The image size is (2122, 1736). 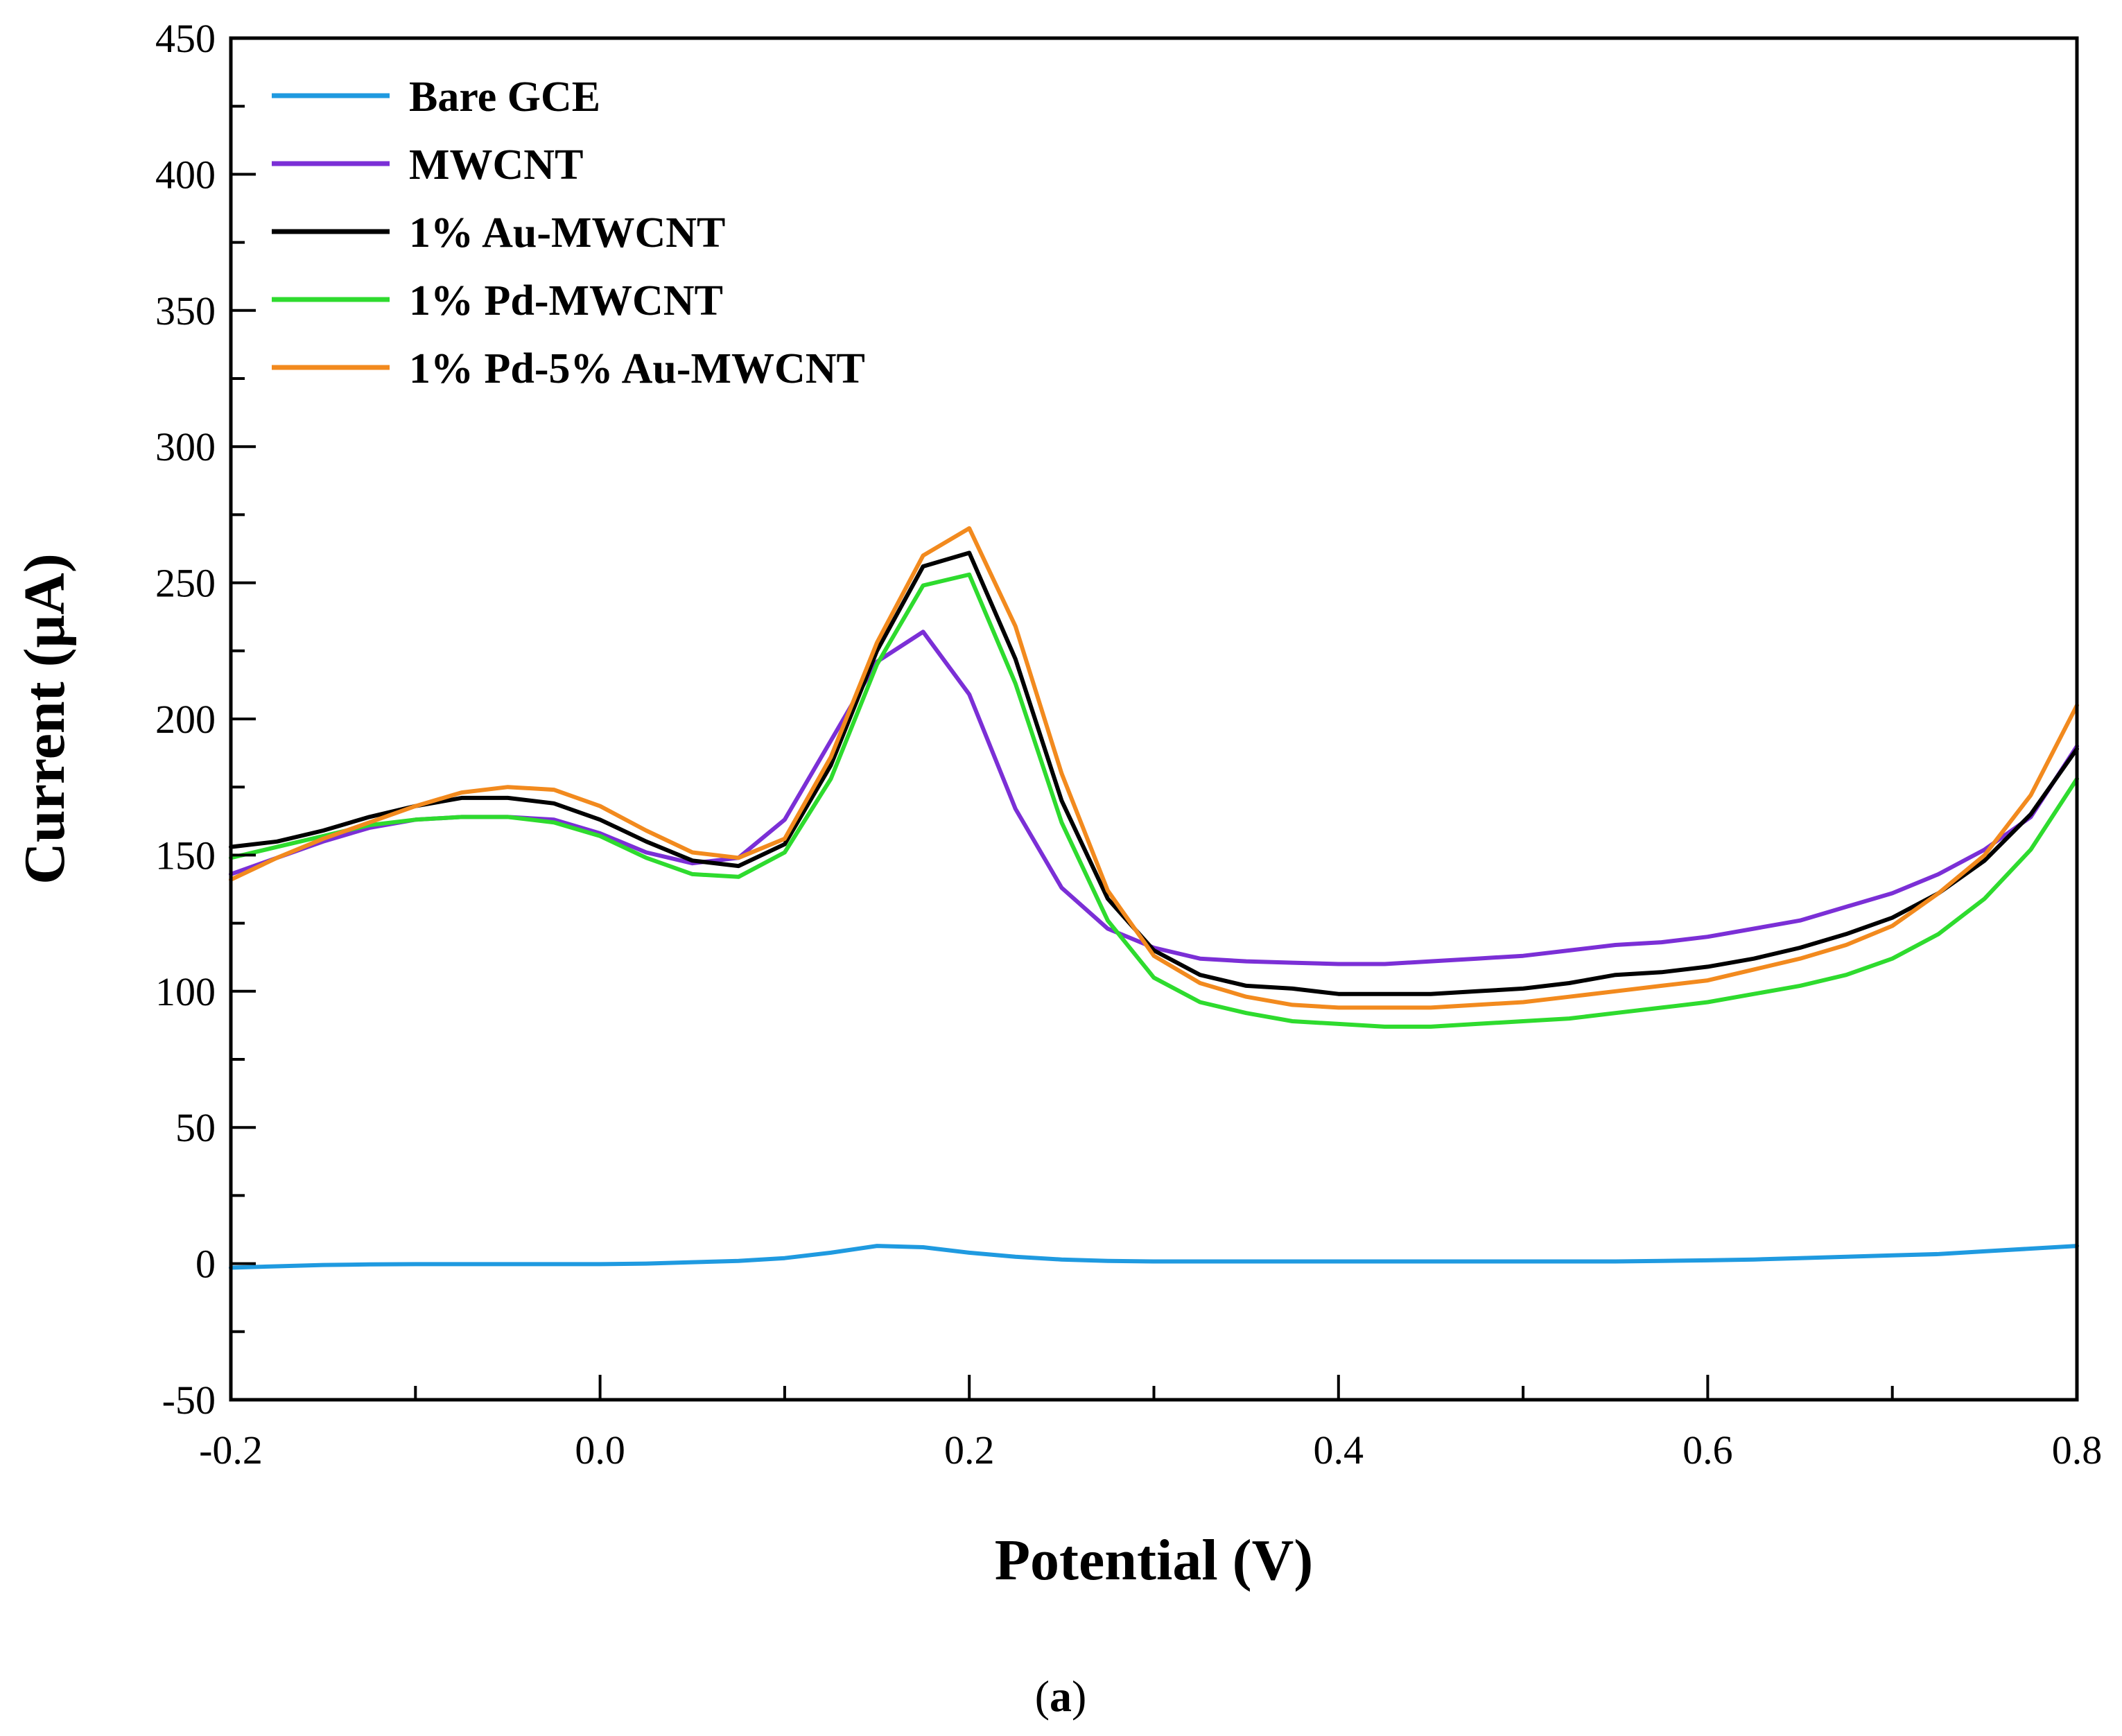 I want to click on x-tick-label: 0.6, so click(x=1707, y=1450).